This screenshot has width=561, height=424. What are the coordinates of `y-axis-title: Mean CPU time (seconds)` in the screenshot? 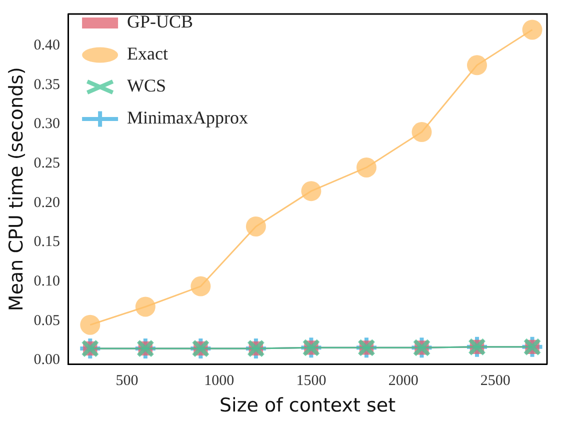 It's located at (16, 189).